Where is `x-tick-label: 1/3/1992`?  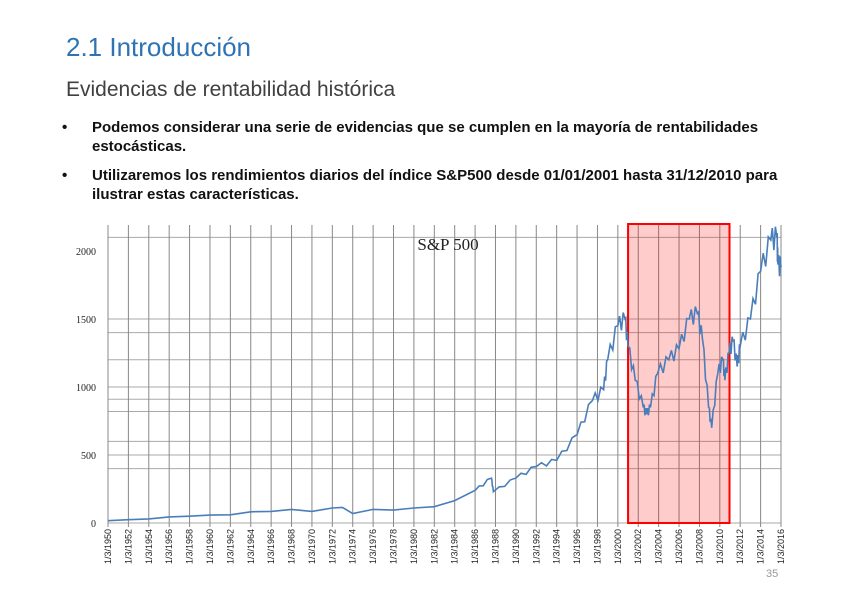
x-tick-label: 1/3/1992 is located at coordinates (536, 546).